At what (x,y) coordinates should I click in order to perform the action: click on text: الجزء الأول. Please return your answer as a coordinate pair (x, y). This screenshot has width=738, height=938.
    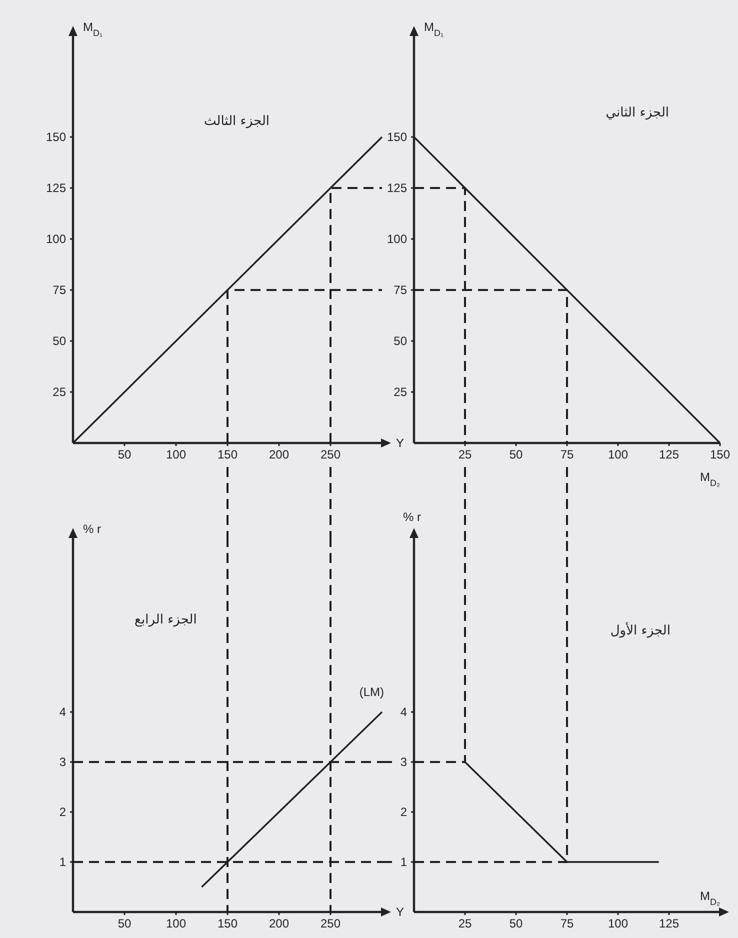
    Looking at the image, I should click on (640, 630).